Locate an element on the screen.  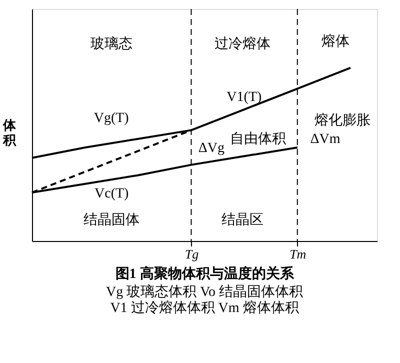
annotation: Vg(T) is located at coordinates (112, 118).